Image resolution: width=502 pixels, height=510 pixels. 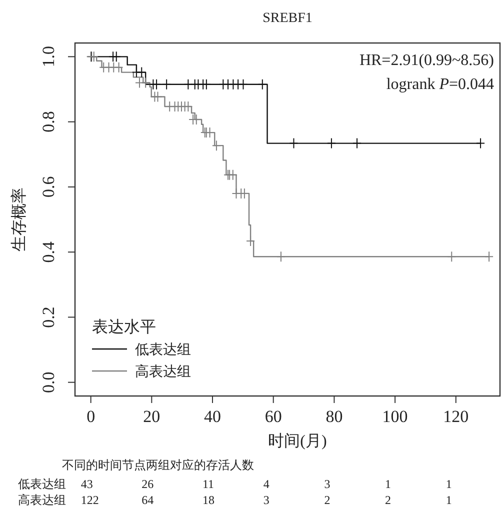 What do you see at coordinates (163, 372) in the screenshot?
I see `legend-label: 高表达组` at bounding box center [163, 372].